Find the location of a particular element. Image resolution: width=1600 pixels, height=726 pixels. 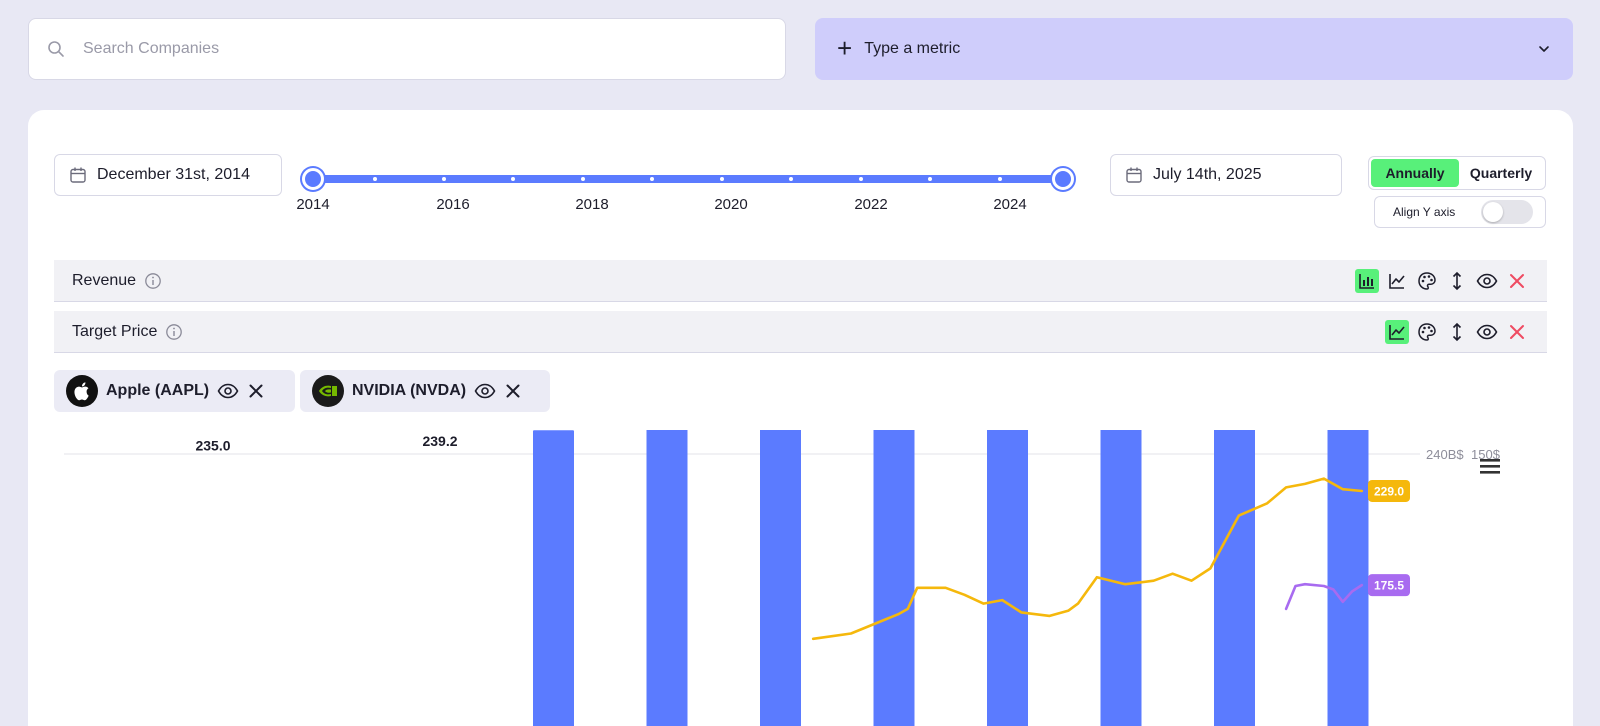

align-y-axis-label: Align Y axis is located at coordinates (1424, 212).